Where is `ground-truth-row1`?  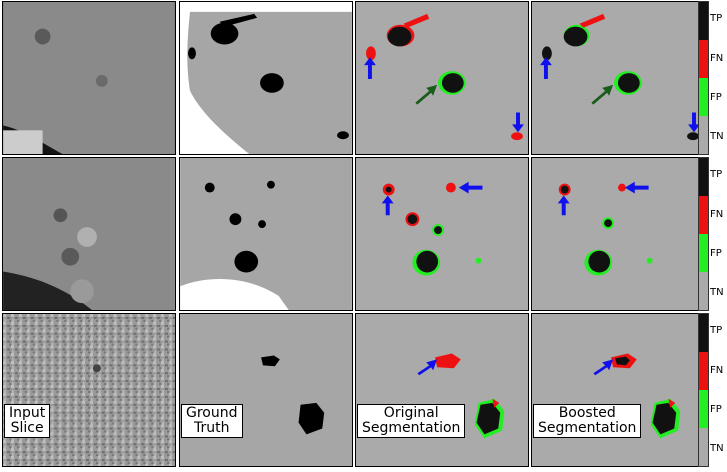 ground-truth-row1 is located at coordinates (266, 78).